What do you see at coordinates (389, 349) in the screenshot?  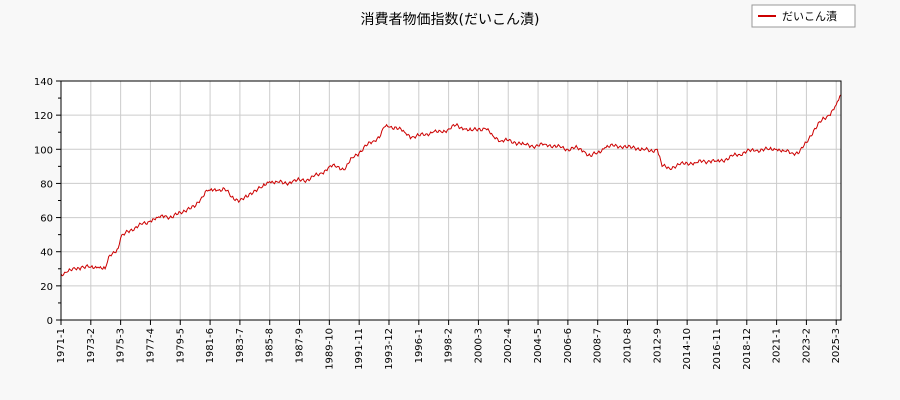 I see `x-tick-label: 1993-12` at bounding box center [389, 349].